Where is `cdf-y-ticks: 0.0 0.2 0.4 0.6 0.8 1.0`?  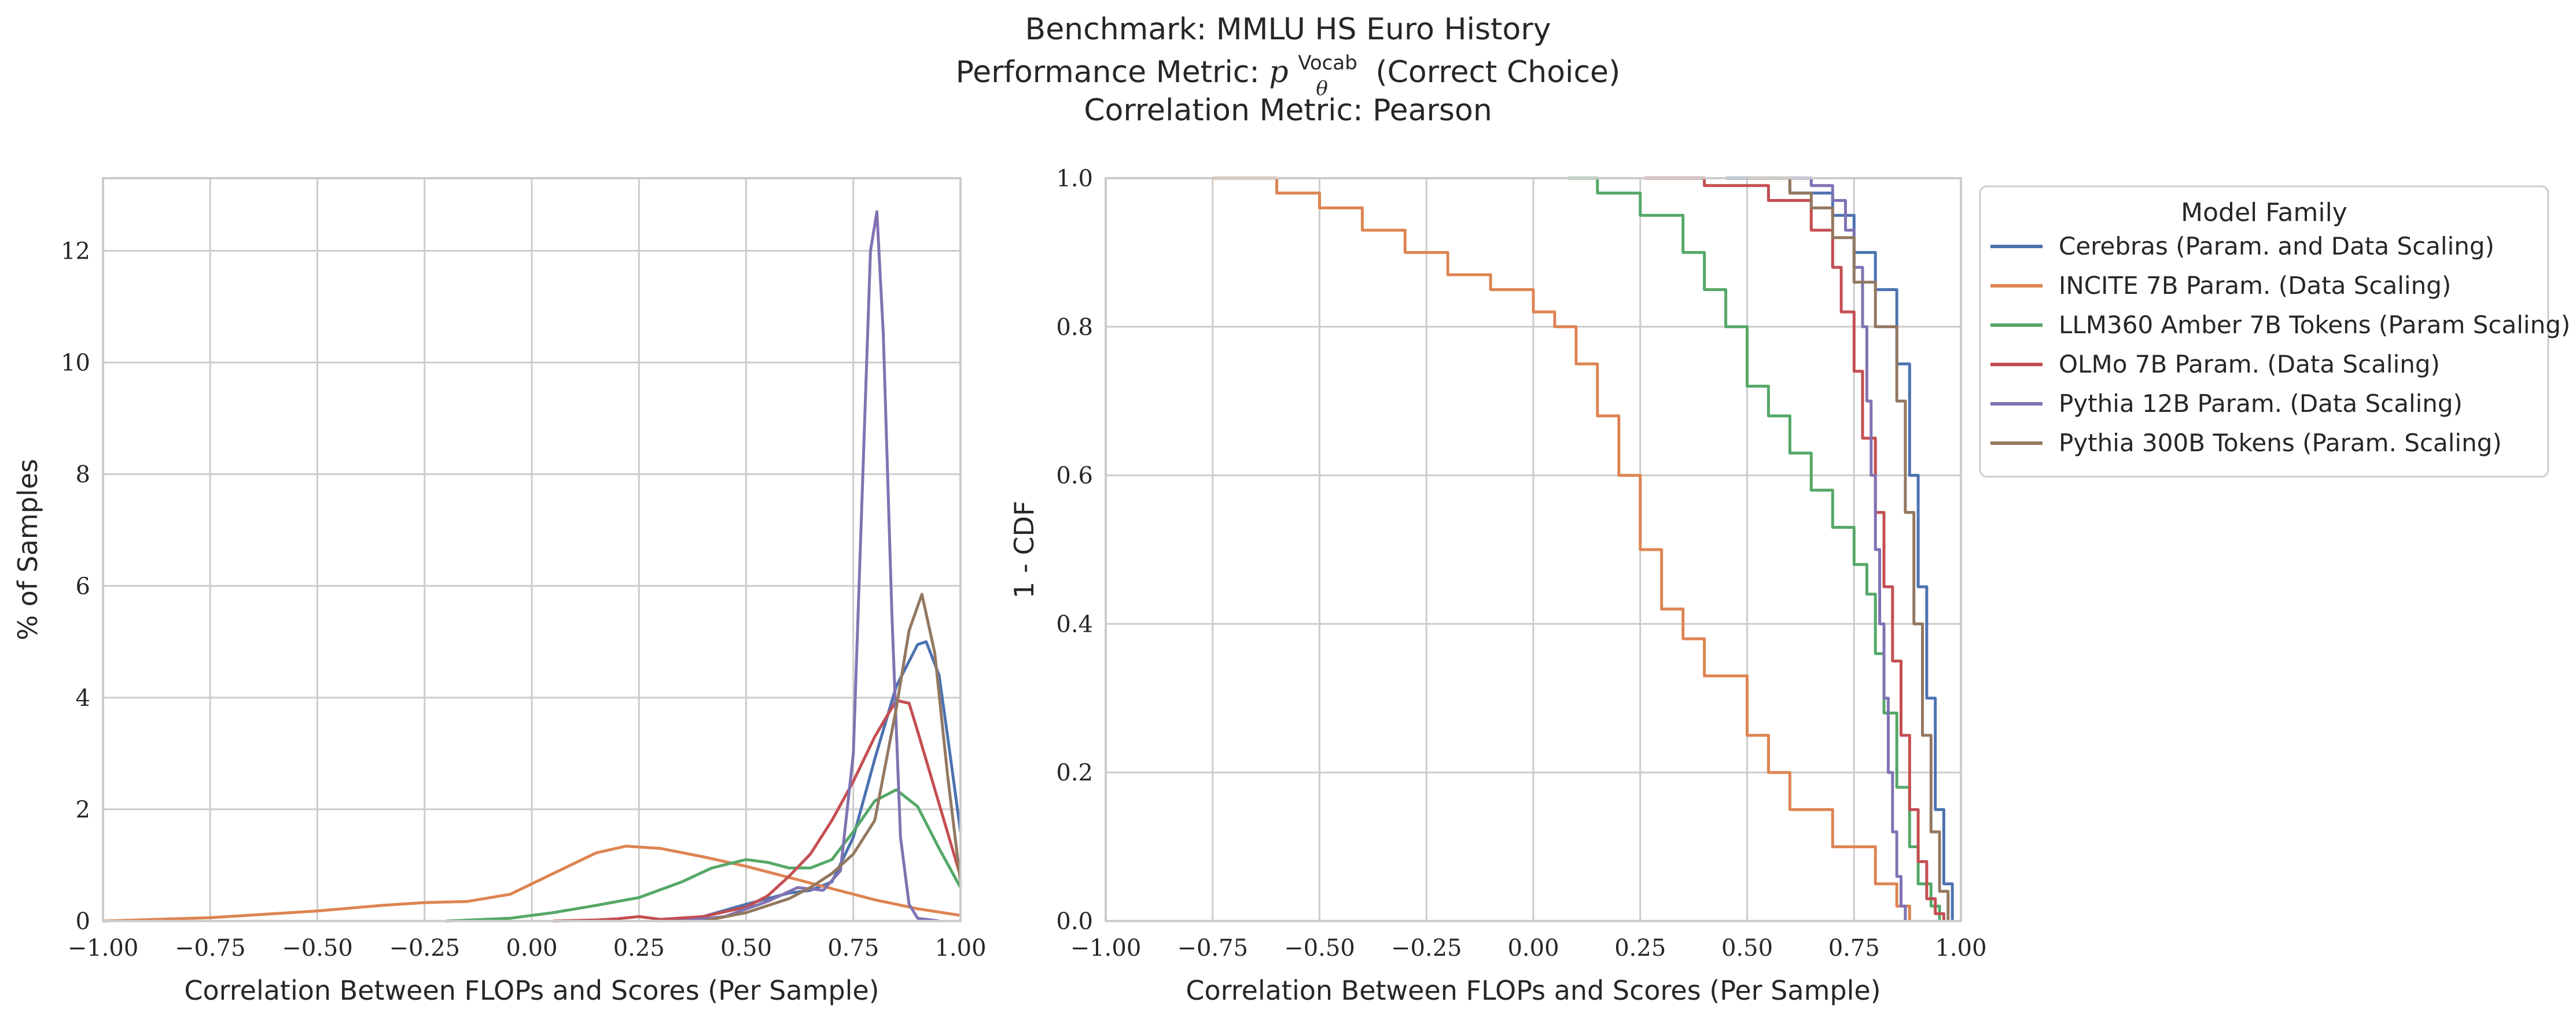 cdf-y-ticks: 0.0 0.2 0.4 0.6 0.8 1.0 is located at coordinates (1074, 550).